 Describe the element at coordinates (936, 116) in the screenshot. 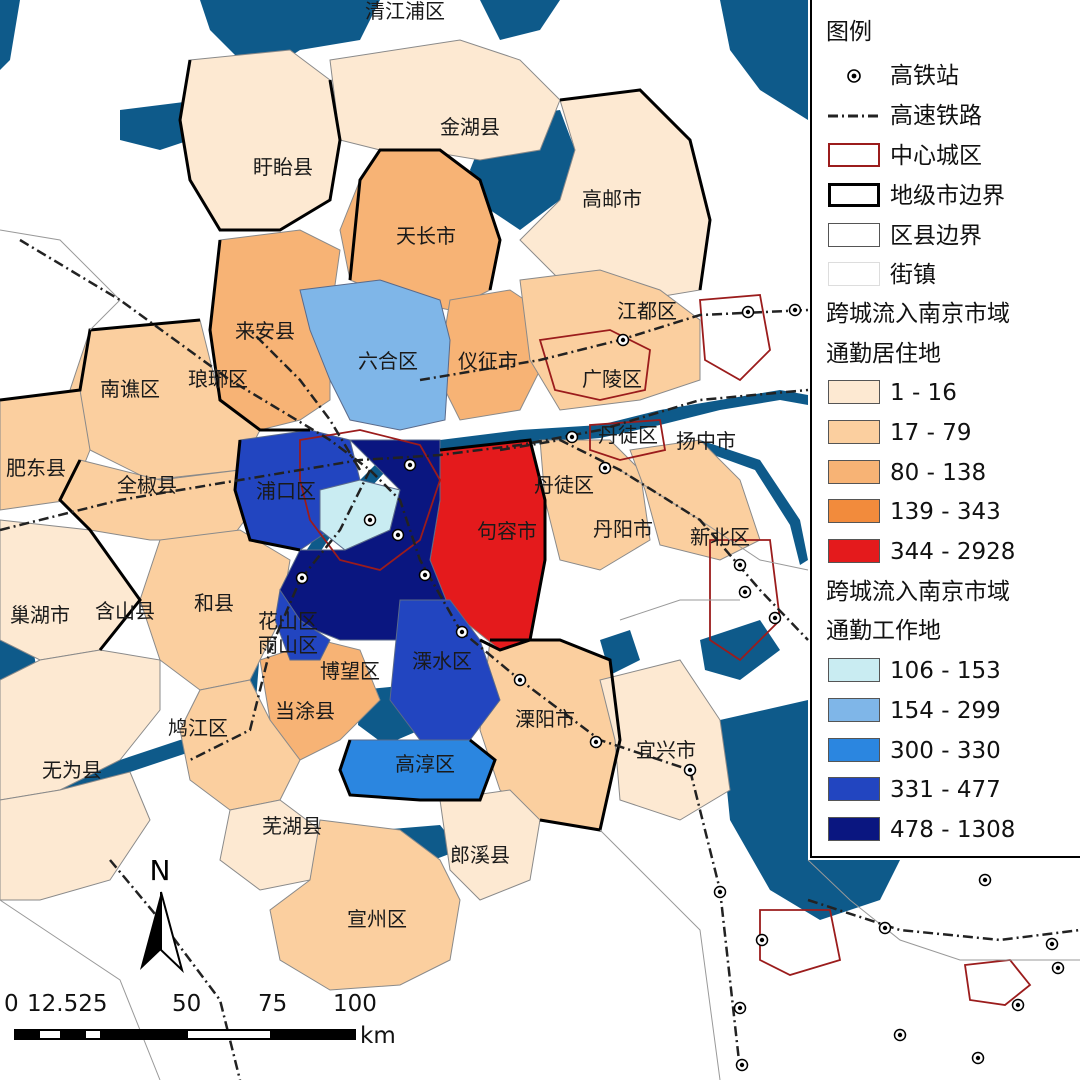

I see `legend-label: 高速铁路` at that location.